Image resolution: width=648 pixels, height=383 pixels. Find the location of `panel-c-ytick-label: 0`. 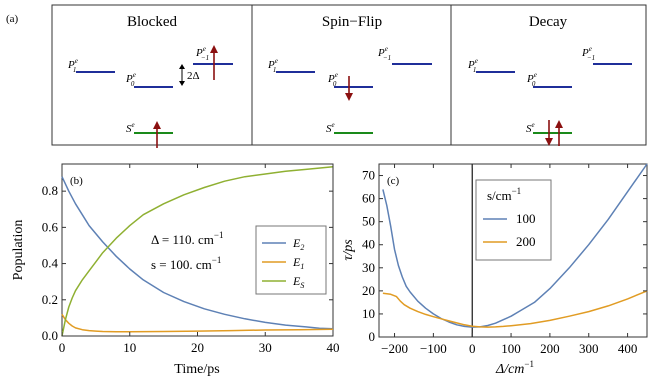

panel-c-ytick-label: 0 is located at coordinates (372, 336).